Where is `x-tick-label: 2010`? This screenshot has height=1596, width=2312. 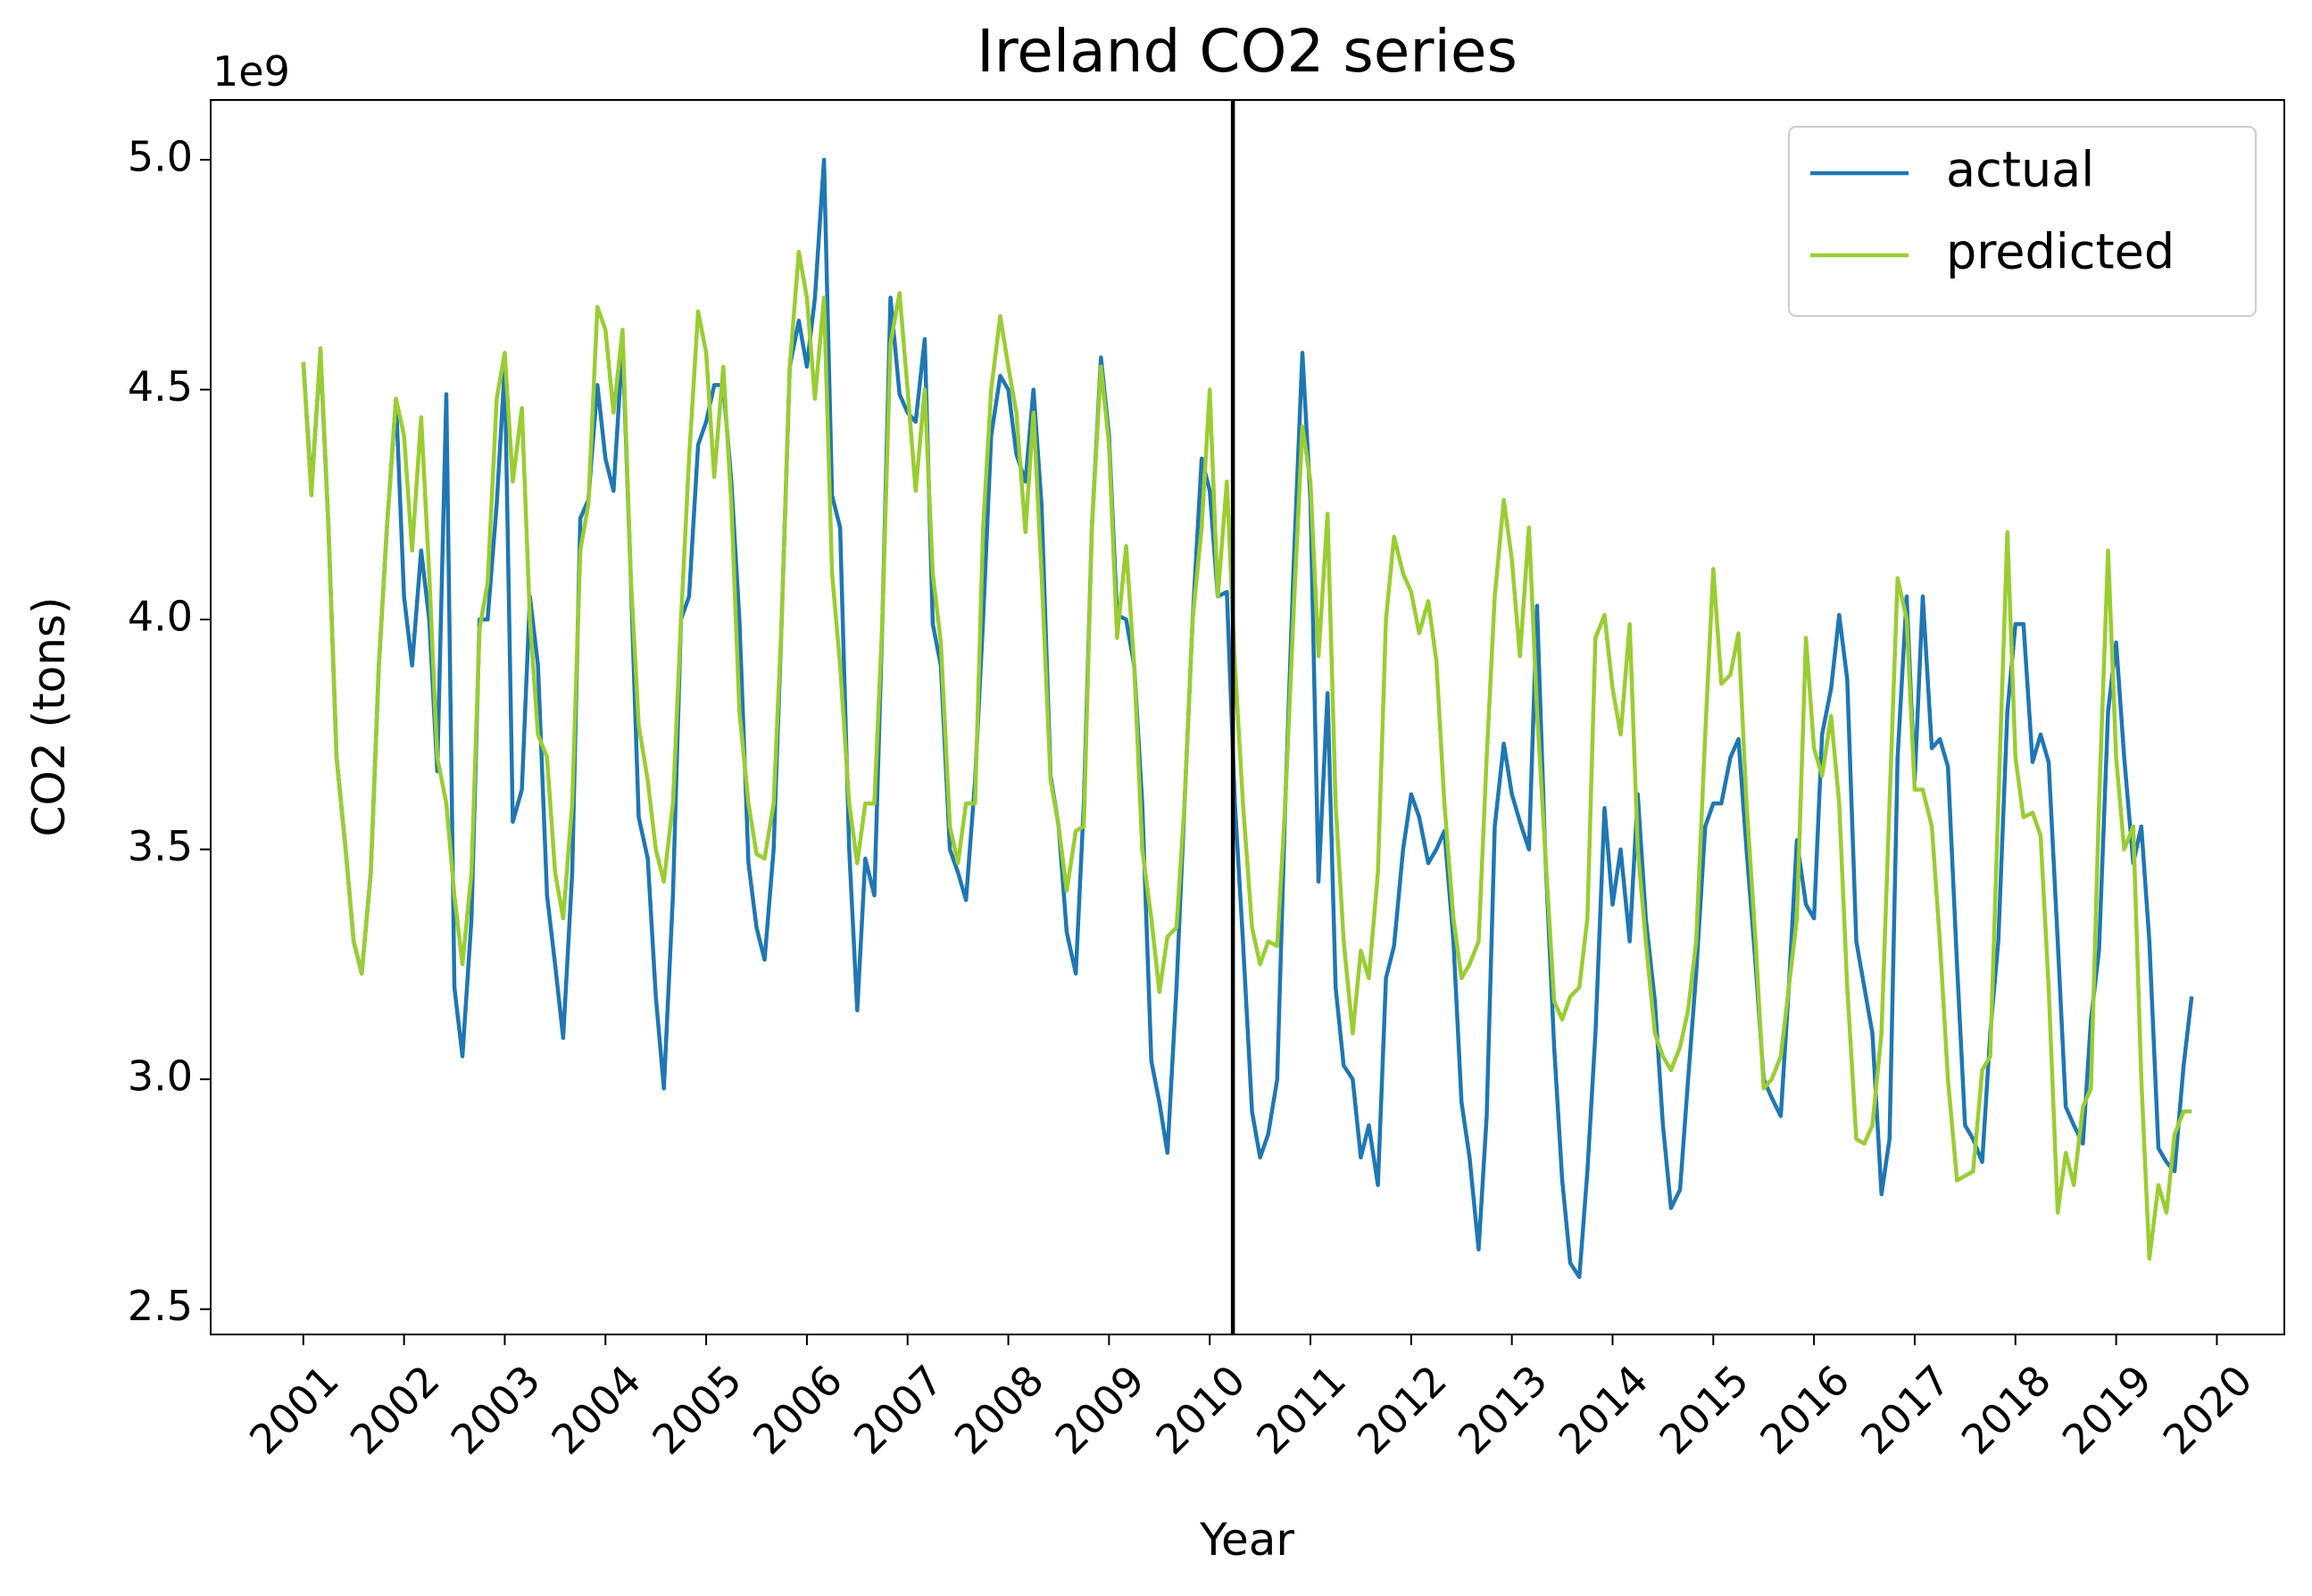 x-tick-label: 2010 is located at coordinates (1200, 1410).